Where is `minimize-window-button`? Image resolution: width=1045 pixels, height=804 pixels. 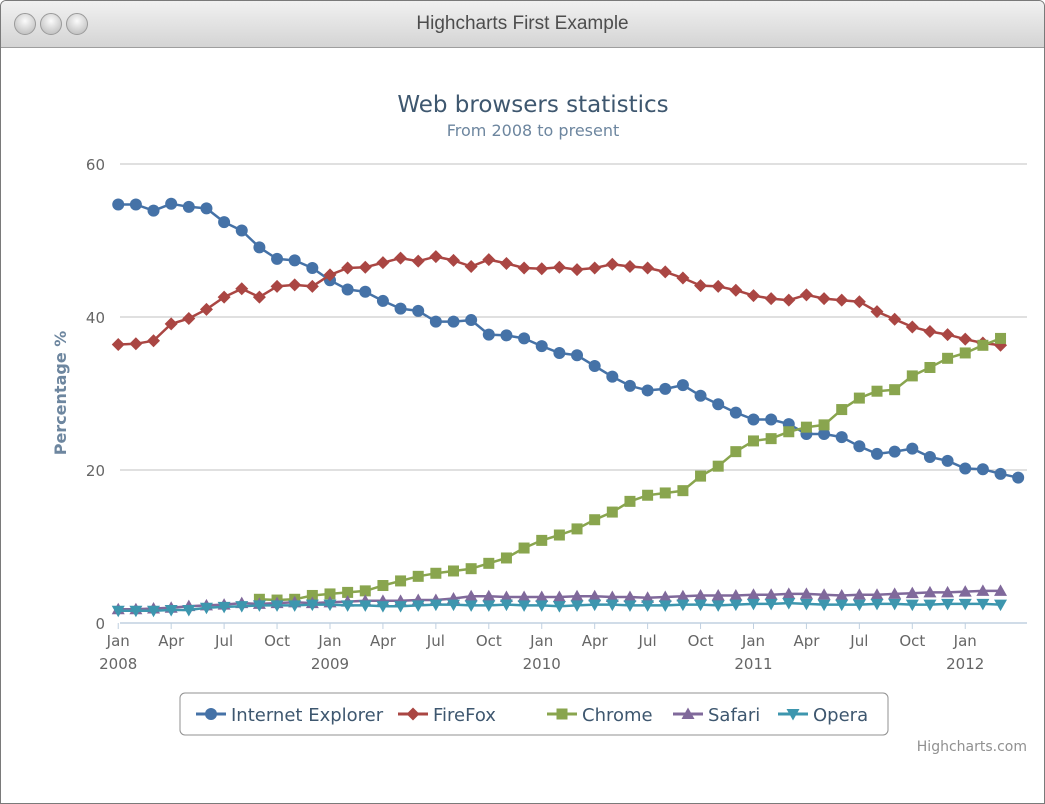 minimize-window-button is located at coordinates (51, 24).